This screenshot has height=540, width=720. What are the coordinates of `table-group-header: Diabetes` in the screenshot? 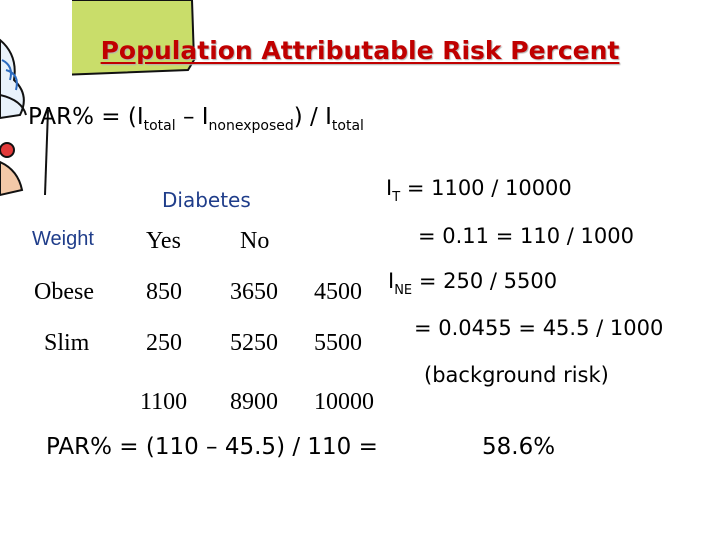 It's located at (206, 200).